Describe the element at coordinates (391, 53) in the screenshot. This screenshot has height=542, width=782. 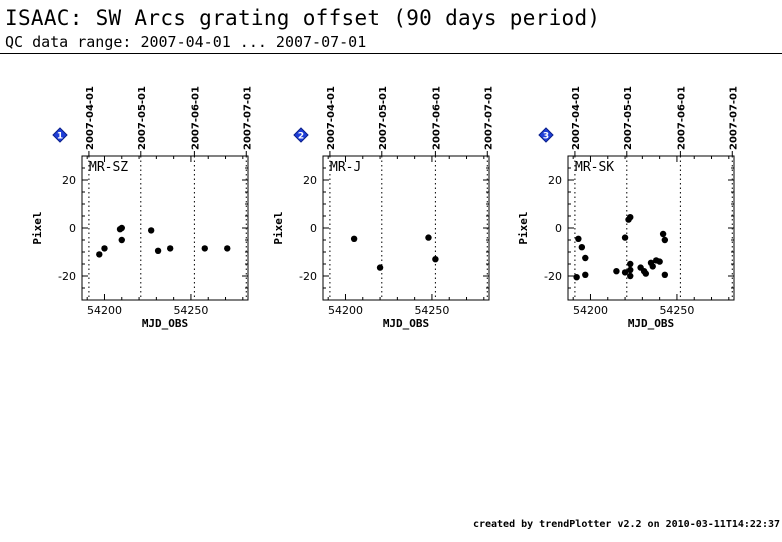
I see `header-rule` at that location.